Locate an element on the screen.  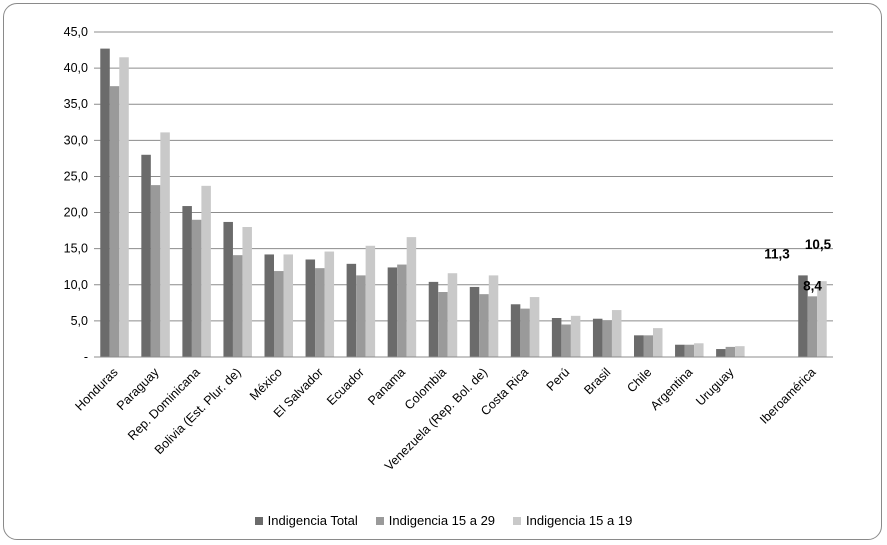
category-label: Iberoamérica is located at coordinates (788, 396).